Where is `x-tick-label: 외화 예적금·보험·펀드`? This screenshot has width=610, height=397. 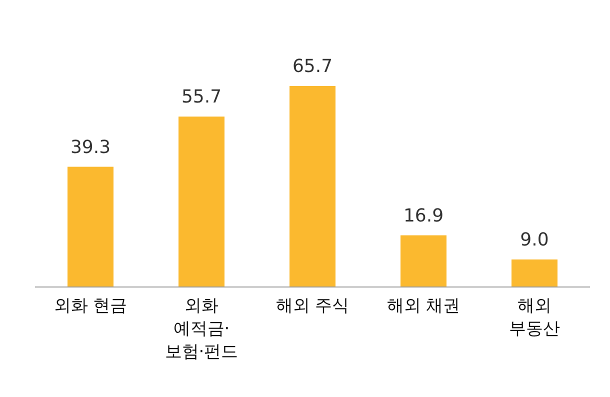
x-tick-label: 외화 예적금·보험·펀드 is located at coordinates (201, 329).